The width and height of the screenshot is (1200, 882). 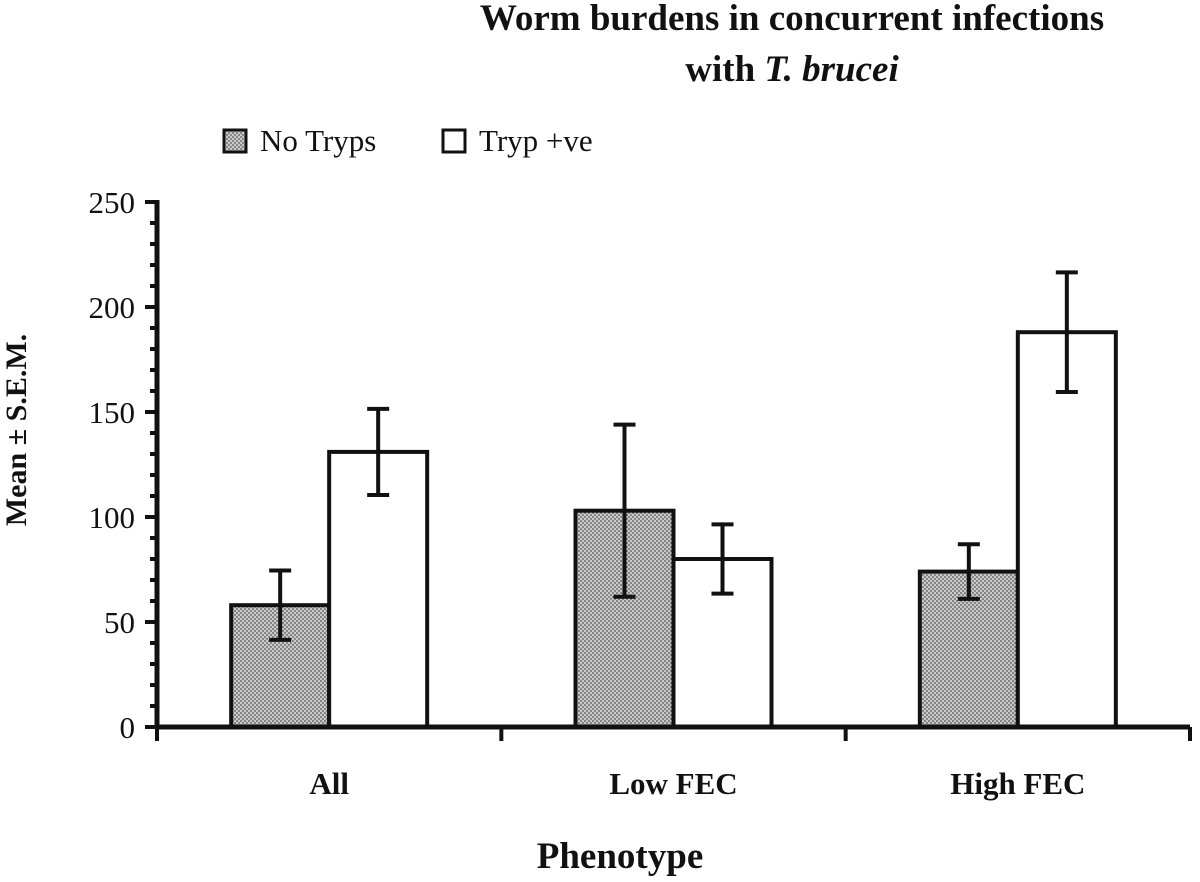 What do you see at coordinates (673, 783) in the screenshot?
I see `x-category-label: Low FEC` at bounding box center [673, 783].